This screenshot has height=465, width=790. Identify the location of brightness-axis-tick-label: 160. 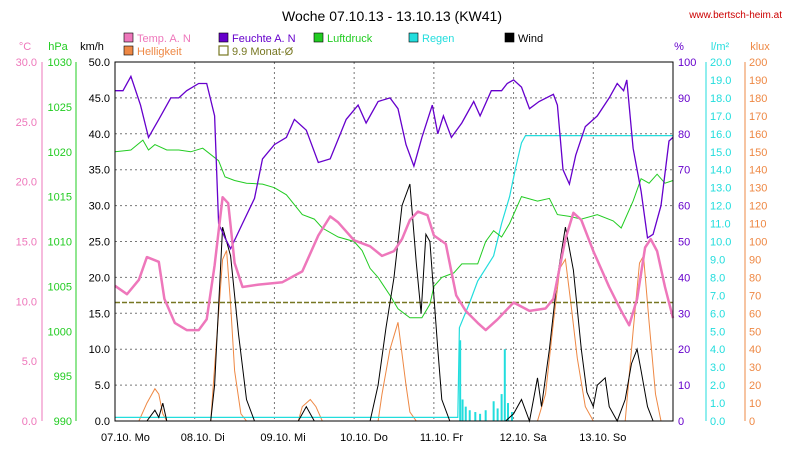
(758, 135).